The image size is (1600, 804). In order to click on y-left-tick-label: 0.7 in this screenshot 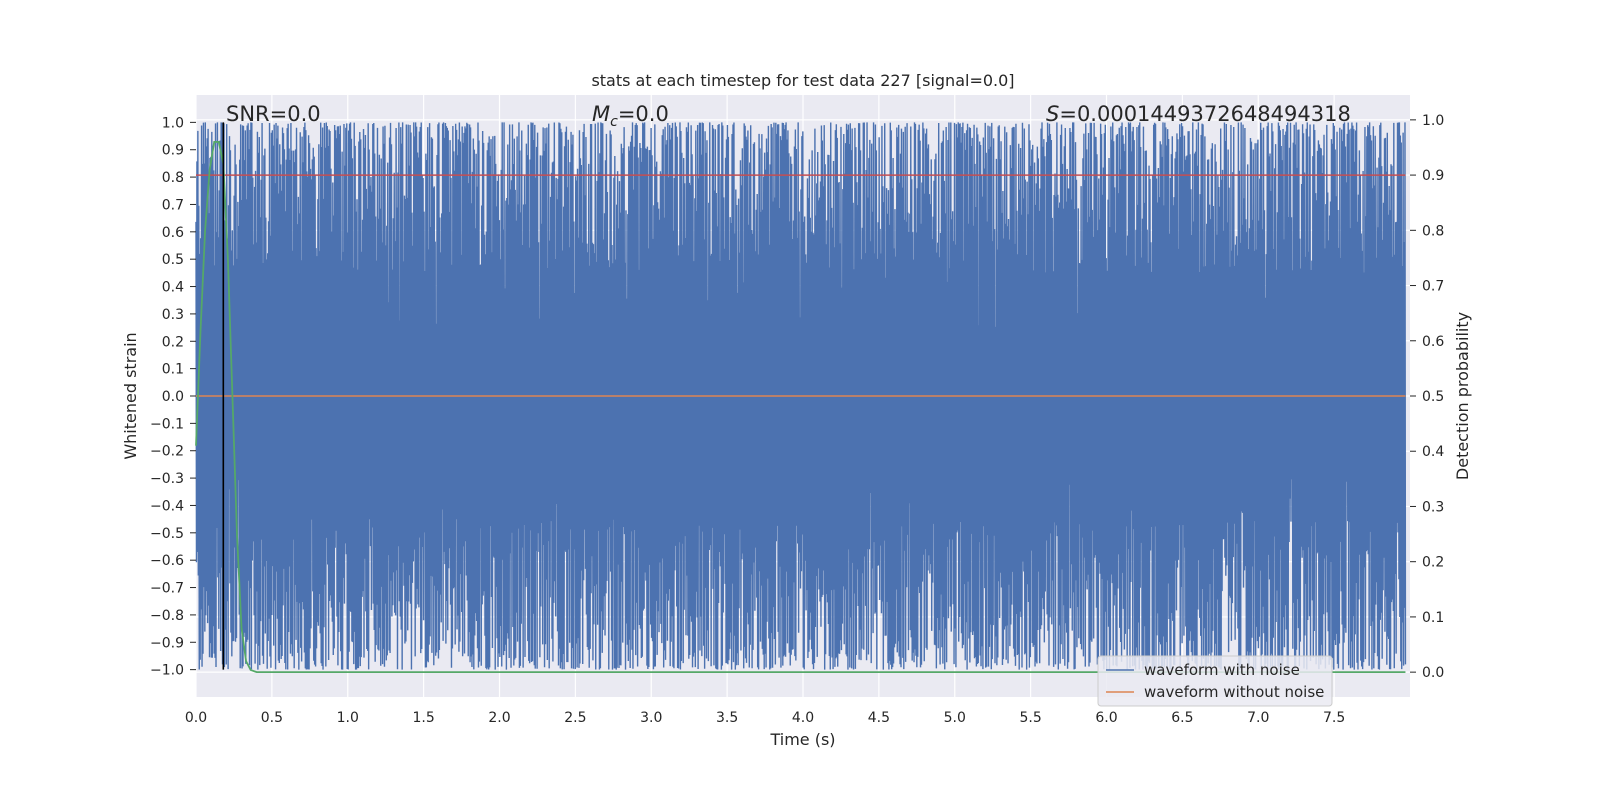, I will do `click(173, 205)`.